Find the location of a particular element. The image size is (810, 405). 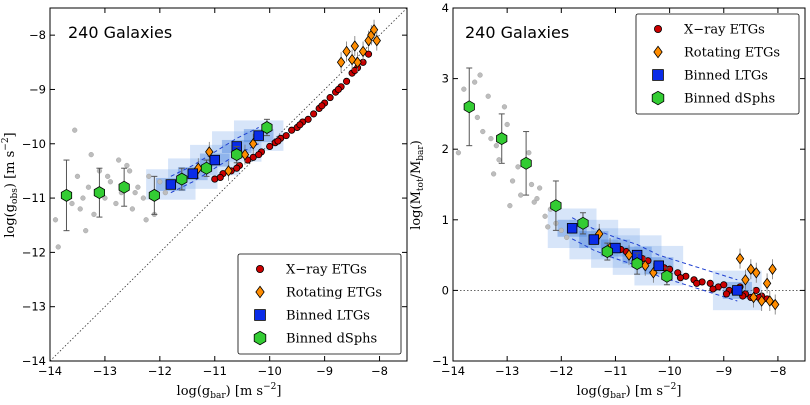

band-upper-edge is located at coordinates (214, 152).